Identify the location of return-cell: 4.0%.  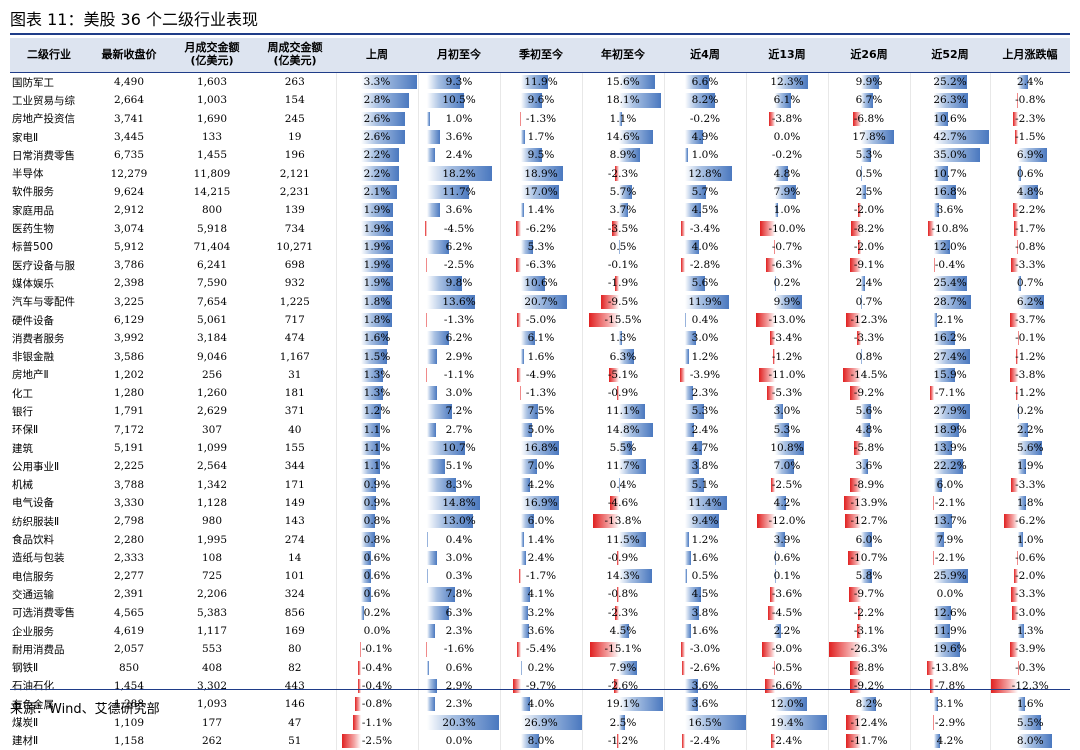
(705, 247).